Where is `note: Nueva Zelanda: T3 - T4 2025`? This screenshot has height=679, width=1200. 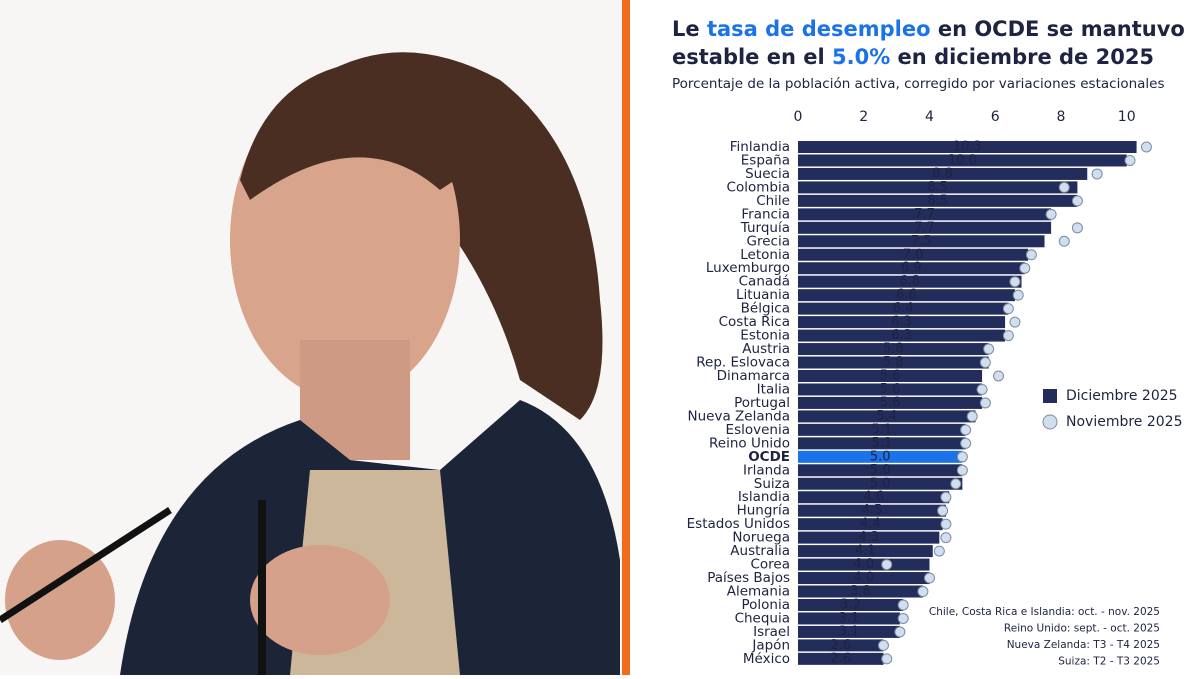
note: Nueva Zelanda: T3 - T4 2025 is located at coordinates (1083, 645).